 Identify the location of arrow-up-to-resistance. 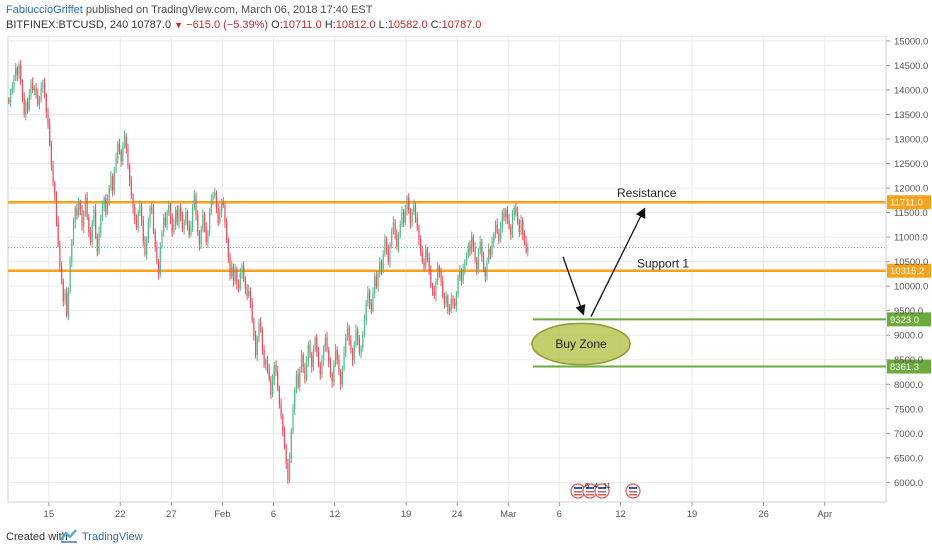
(618, 262).